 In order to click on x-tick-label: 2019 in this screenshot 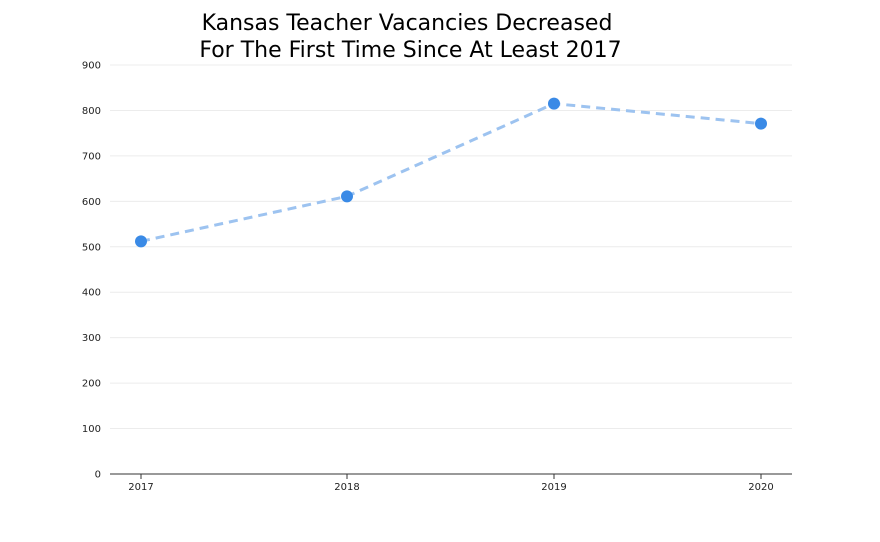, I will do `click(553, 487)`.